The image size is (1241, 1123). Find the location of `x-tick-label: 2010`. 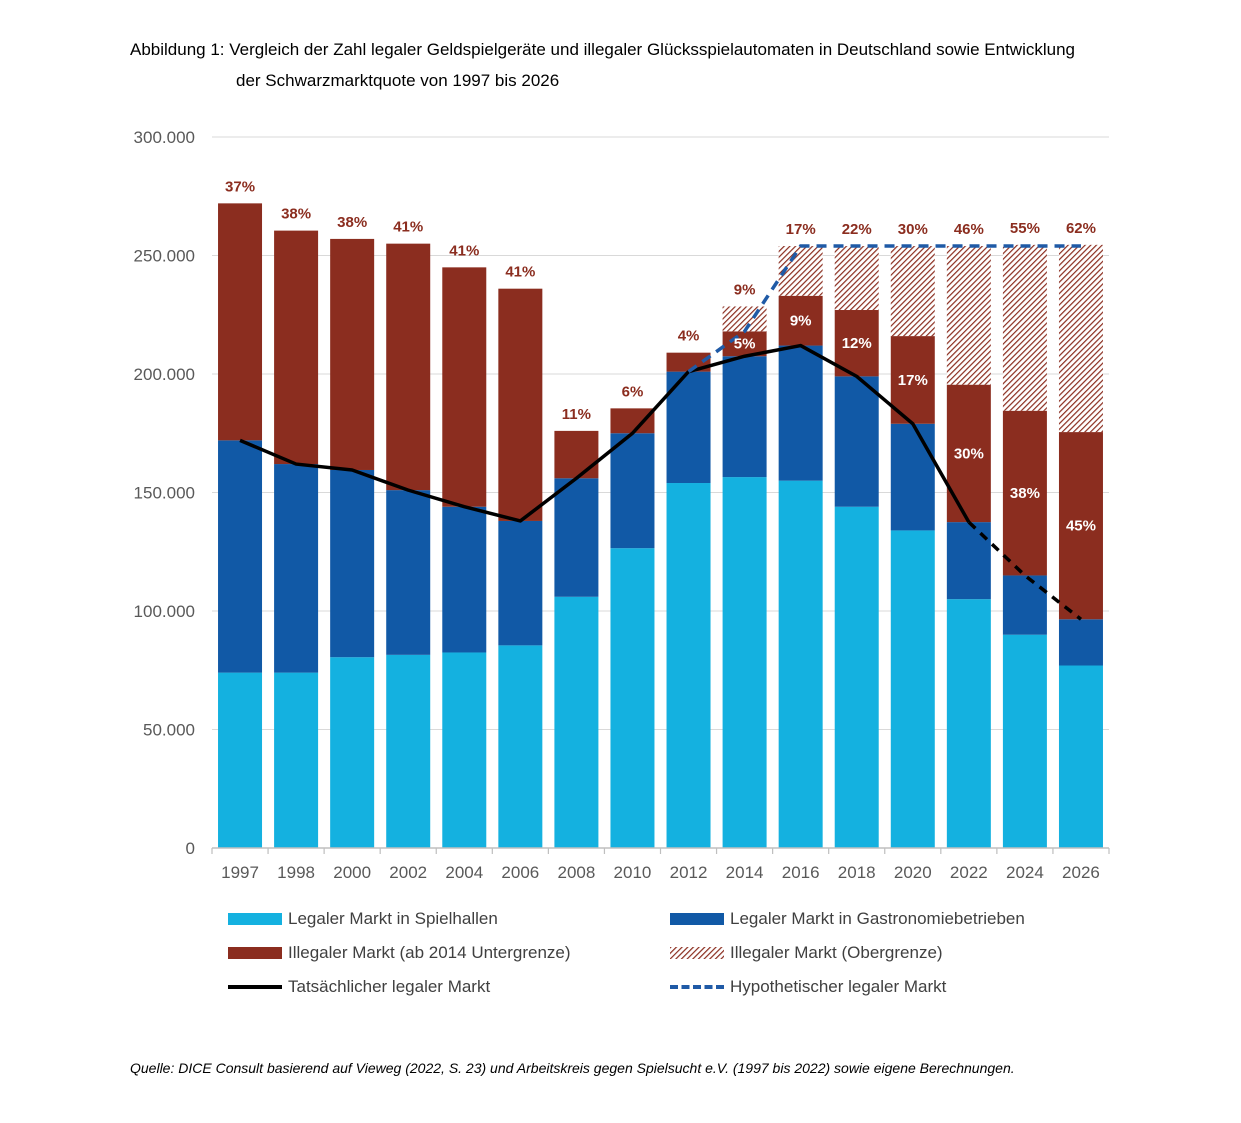

x-tick-label: 2010 is located at coordinates (633, 872).